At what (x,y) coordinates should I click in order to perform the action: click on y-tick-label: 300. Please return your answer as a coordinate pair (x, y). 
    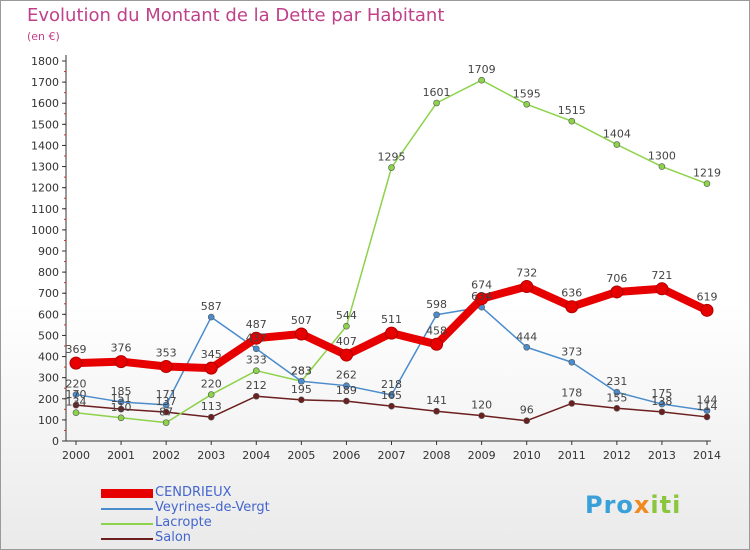
    Looking at the image, I should click on (48, 378).